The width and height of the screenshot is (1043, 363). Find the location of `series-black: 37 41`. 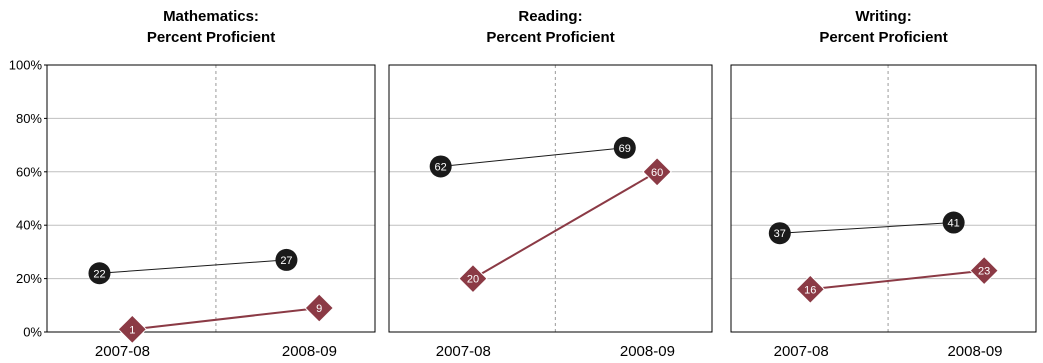

series-black: 37 41 is located at coordinates (866, 228).